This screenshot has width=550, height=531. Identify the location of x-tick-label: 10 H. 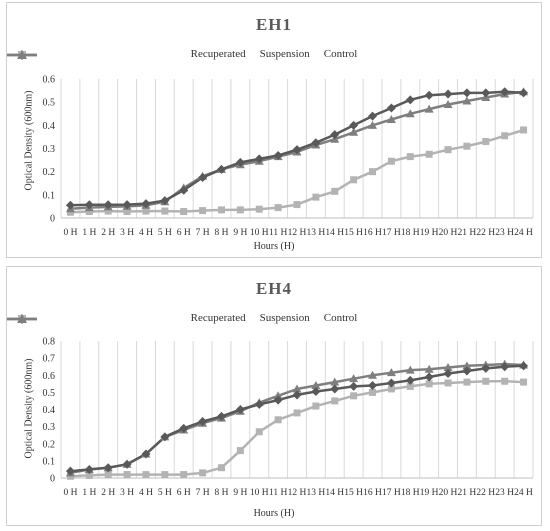
(259, 233).